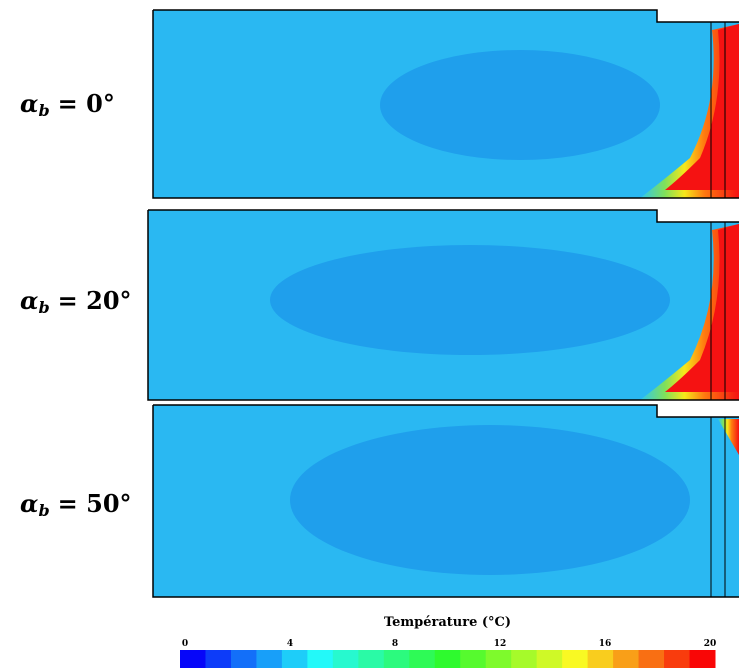  Describe the element at coordinates (728, 437) in the screenshot. I see `warm-plume` at that location.